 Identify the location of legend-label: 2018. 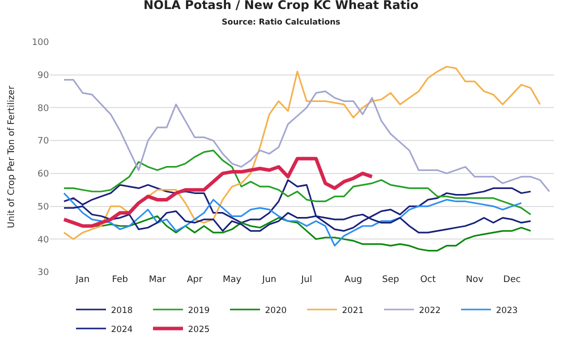
(122, 311).